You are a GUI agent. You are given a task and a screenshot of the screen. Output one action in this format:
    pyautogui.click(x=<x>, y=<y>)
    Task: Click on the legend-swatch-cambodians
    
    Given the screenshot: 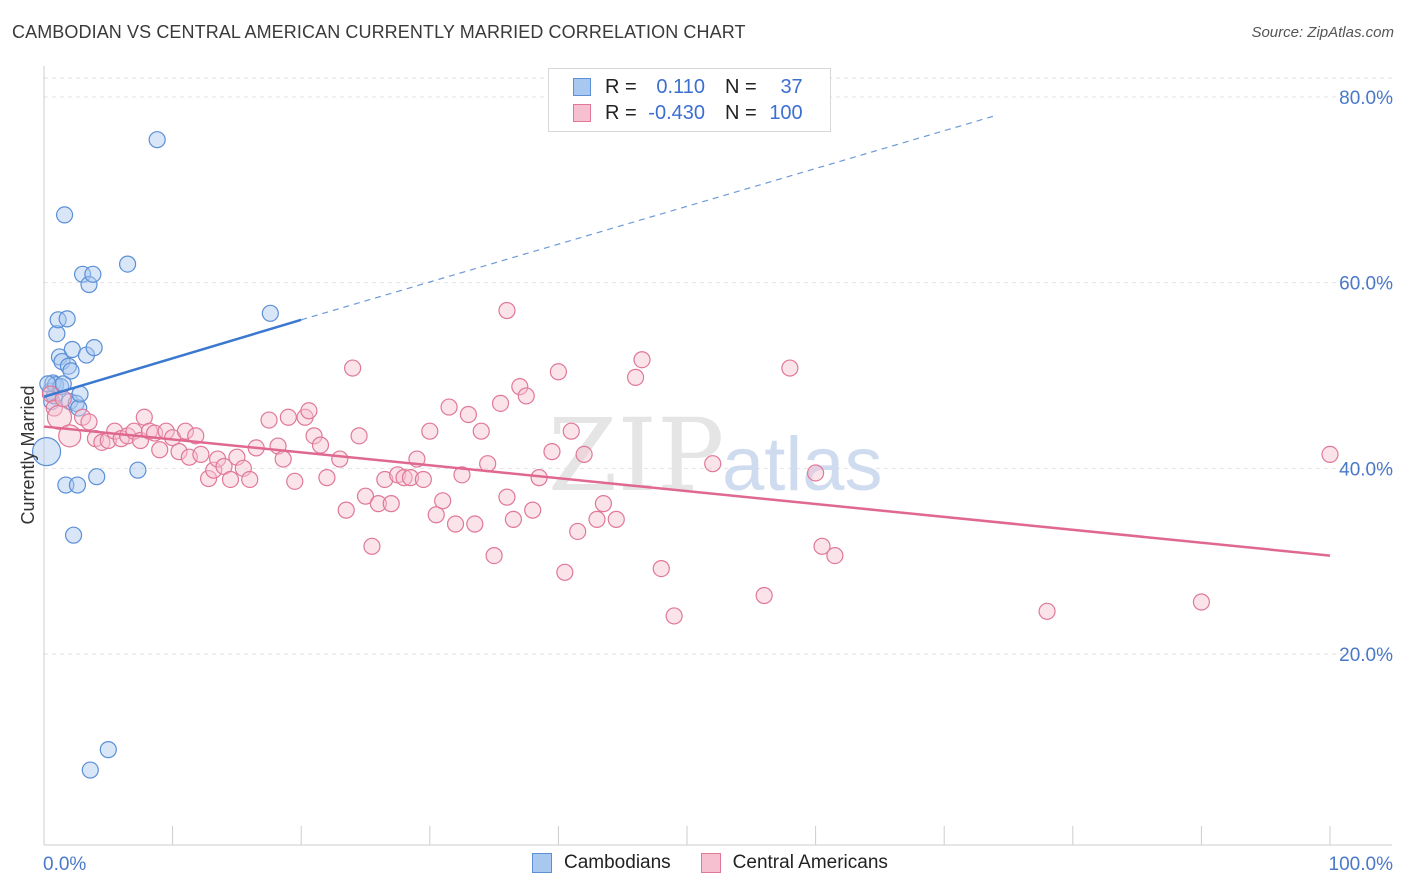 What is the action you would take?
    pyautogui.click(x=582, y=87)
    